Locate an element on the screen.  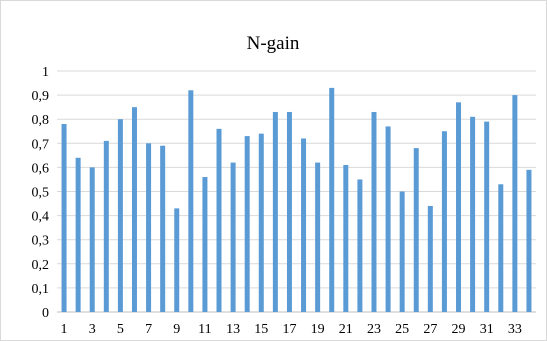
x-tick-label: 3 is located at coordinates (92, 329).